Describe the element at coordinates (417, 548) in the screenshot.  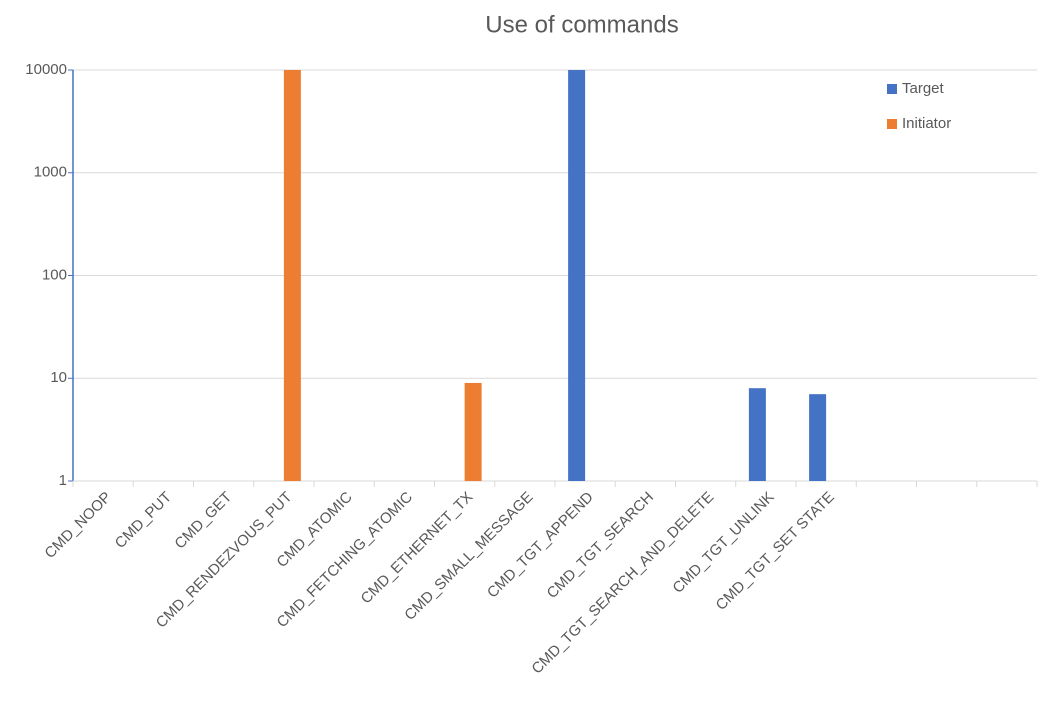
I see `x-tick-label: CMD_ETHERNET_TX` at that location.